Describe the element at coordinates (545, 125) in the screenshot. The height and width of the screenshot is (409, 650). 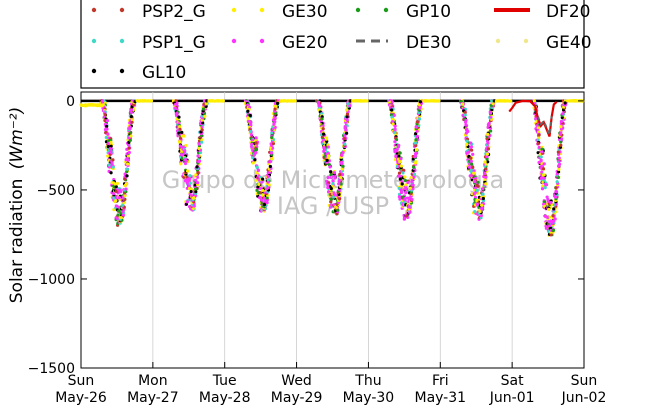
I see `series-line-DE30` at that location.